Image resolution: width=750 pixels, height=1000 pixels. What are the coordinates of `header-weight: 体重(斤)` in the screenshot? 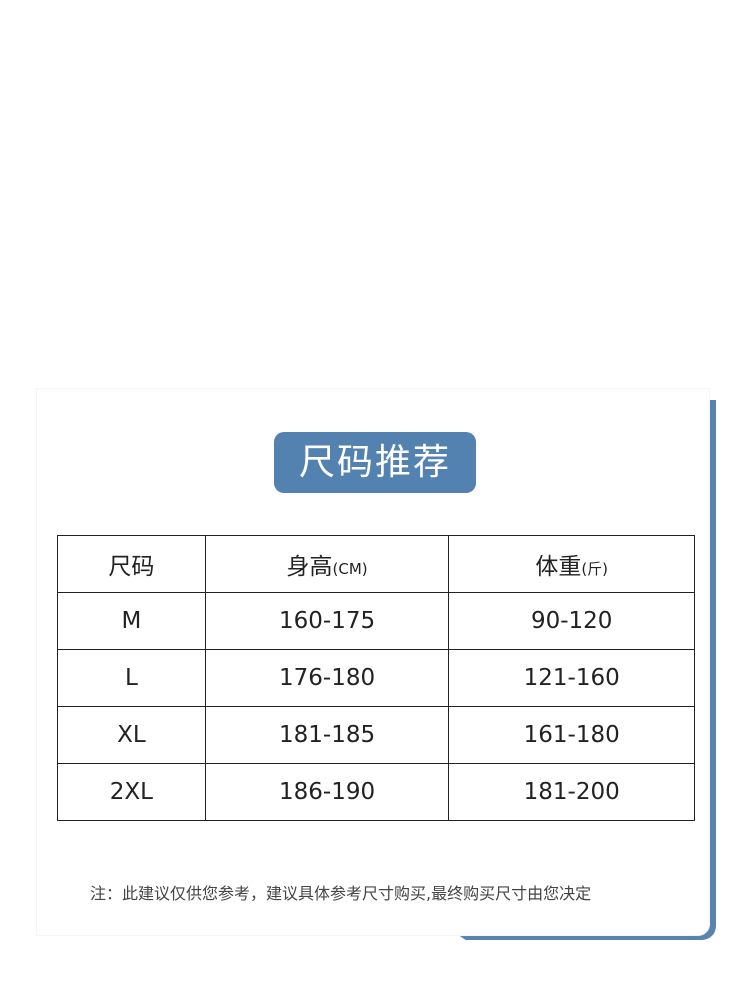 It's located at (571, 564).